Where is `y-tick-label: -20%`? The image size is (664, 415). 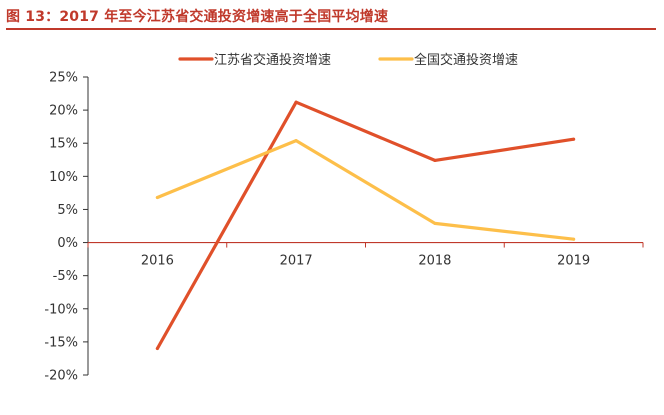 y-tick-label: -20% is located at coordinates (61, 376).